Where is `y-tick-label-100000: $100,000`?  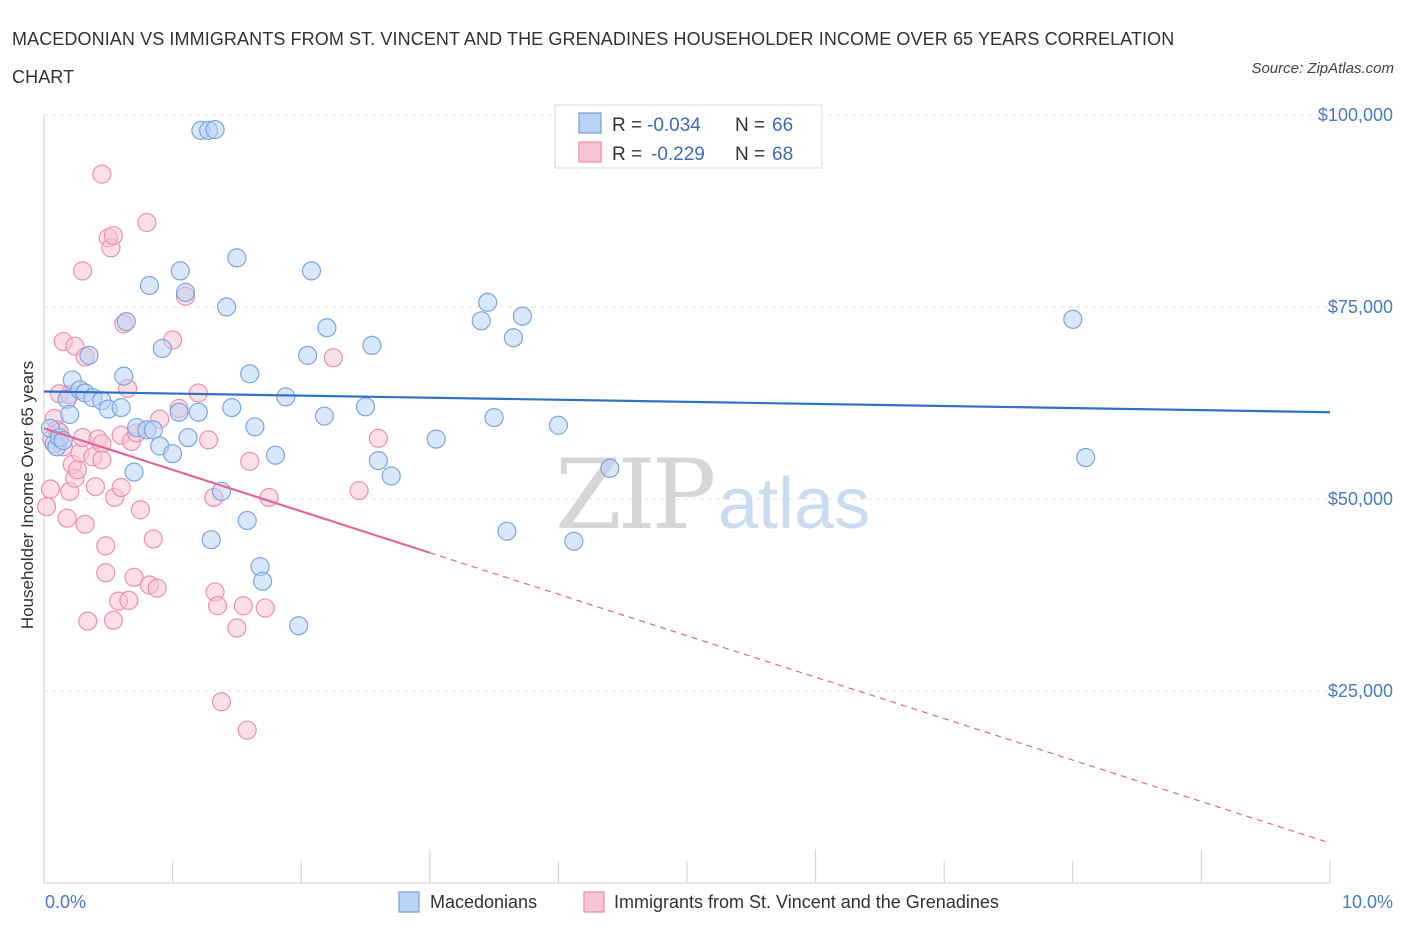
y-tick-label-100000: $100,000 is located at coordinates (1355, 115).